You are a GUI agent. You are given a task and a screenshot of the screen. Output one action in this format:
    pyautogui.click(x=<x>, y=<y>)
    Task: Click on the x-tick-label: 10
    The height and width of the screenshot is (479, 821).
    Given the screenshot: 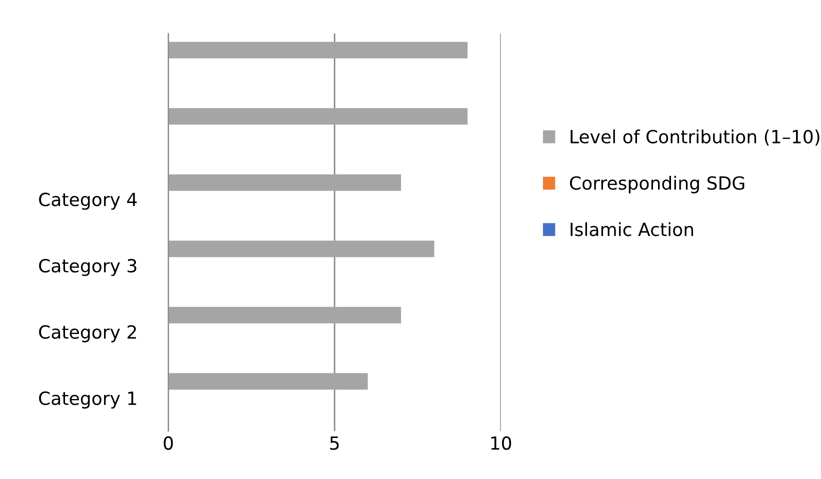 What is the action you would take?
    pyautogui.click(x=501, y=443)
    